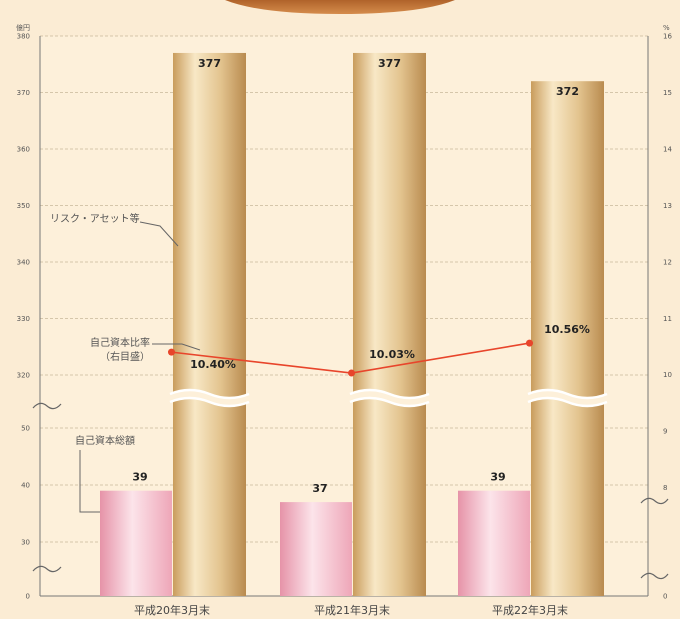 Image resolution: width=680 pixels, height=619 pixels. Describe the element at coordinates (23, 37) in the screenshot. I see `left-tick-label: 380` at that location.